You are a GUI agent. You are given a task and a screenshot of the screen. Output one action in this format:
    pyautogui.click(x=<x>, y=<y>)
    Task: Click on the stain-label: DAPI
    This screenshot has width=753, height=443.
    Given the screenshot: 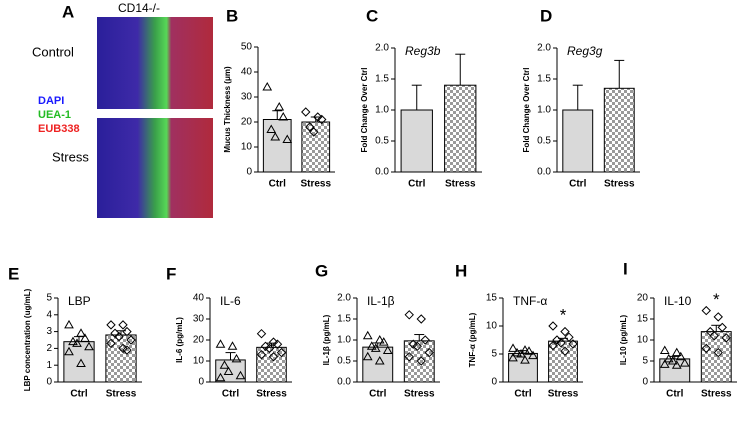 What is the action you would take?
    pyautogui.click(x=51, y=101)
    